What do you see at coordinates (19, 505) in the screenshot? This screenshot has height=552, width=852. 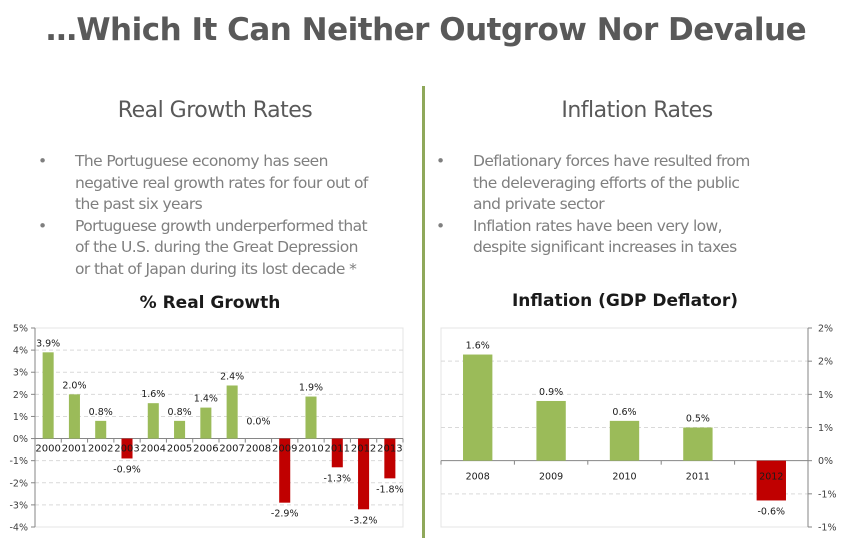 I see `y-tick-label: -3%` at bounding box center [19, 505].